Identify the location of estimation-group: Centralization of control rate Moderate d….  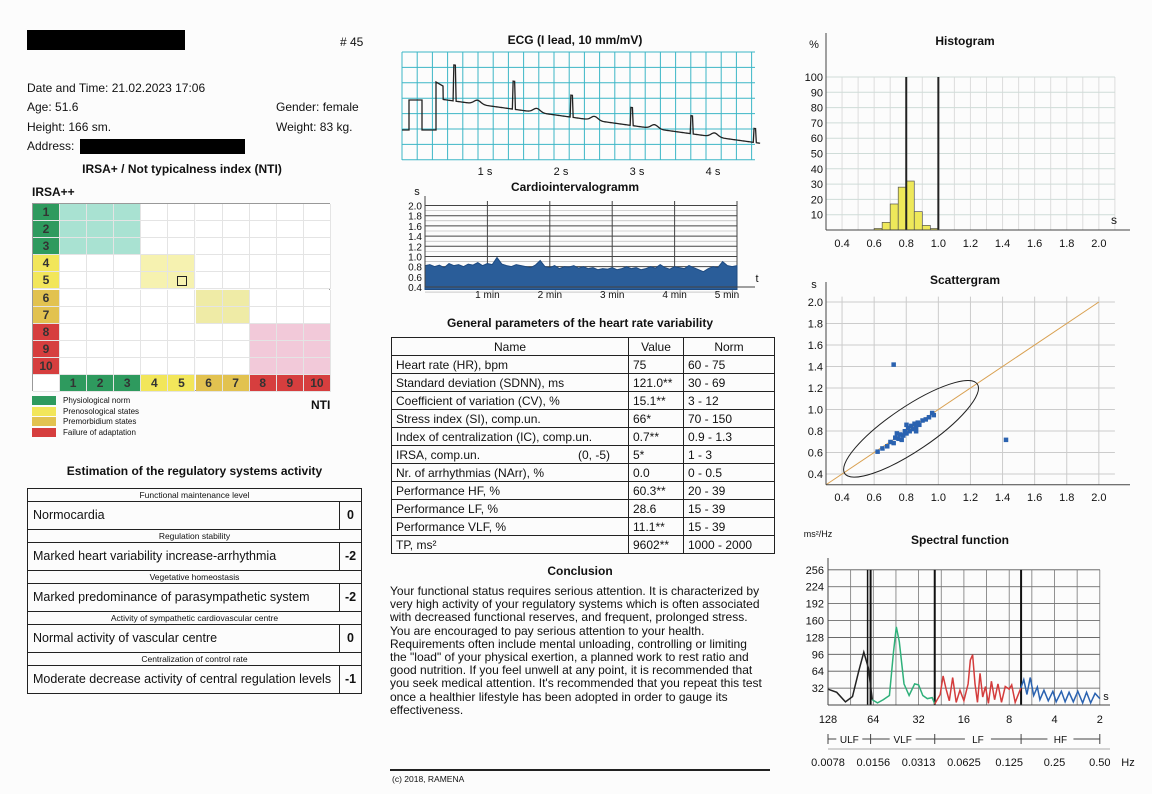
(194, 673).